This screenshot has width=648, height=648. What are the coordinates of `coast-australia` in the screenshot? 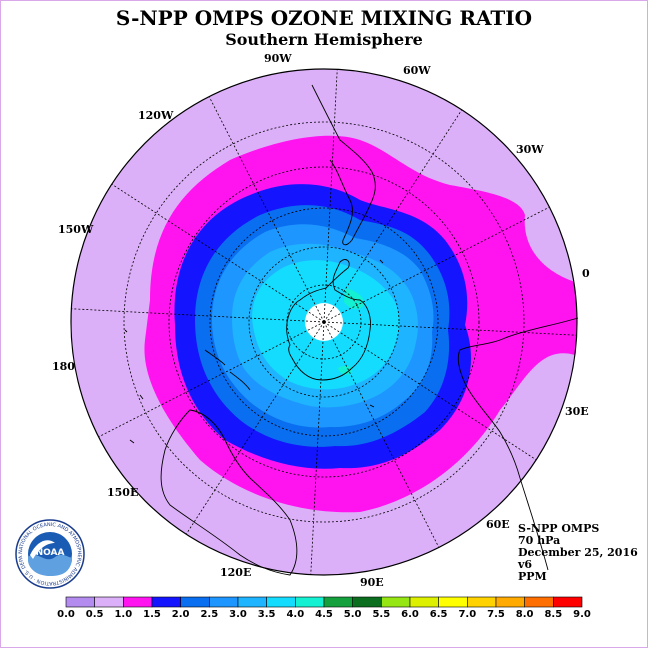 It's located at (229, 492).